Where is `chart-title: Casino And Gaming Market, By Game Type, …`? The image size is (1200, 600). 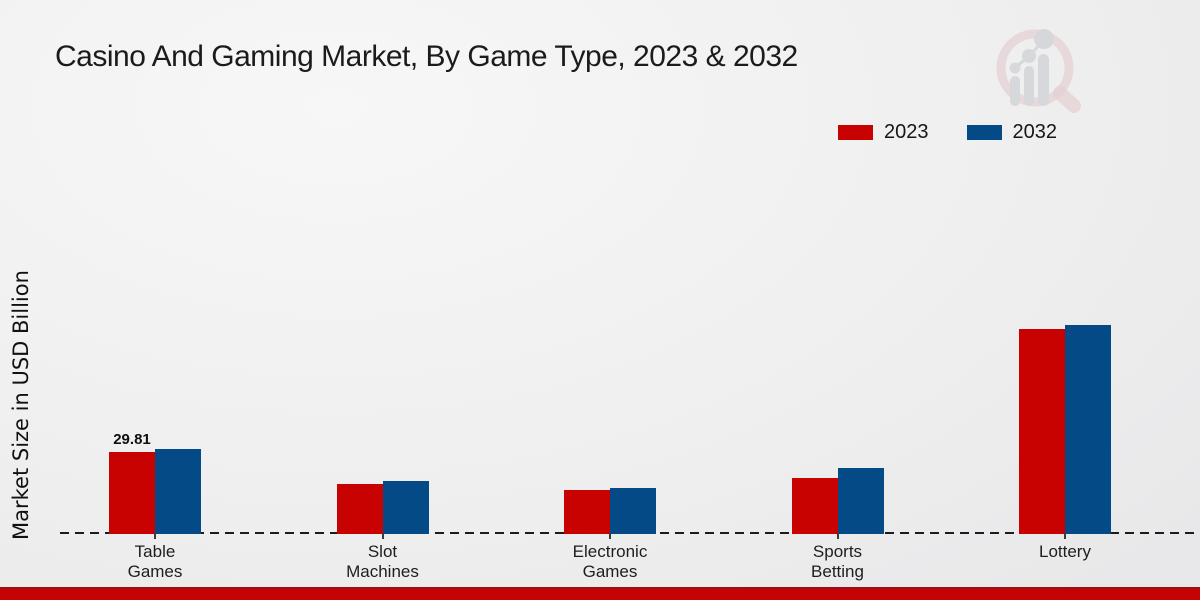 chart-title: Casino And Gaming Market, By Game Type, … is located at coordinates (426, 56).